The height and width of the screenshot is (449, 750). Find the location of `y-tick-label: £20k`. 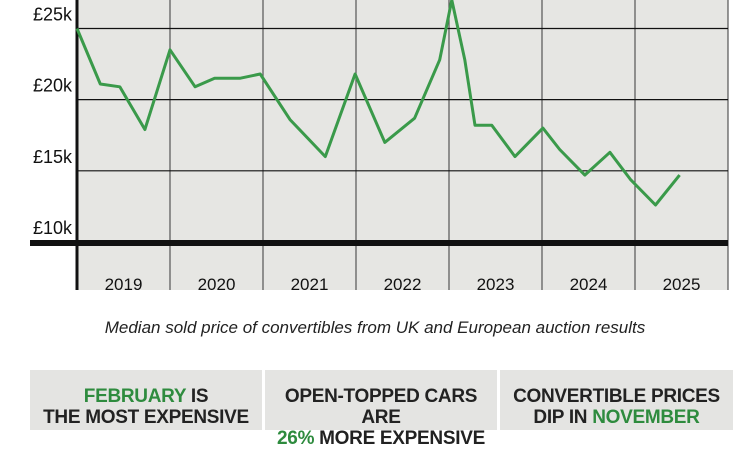

y-tick-label: £20k is located at coordinates (53, 86).